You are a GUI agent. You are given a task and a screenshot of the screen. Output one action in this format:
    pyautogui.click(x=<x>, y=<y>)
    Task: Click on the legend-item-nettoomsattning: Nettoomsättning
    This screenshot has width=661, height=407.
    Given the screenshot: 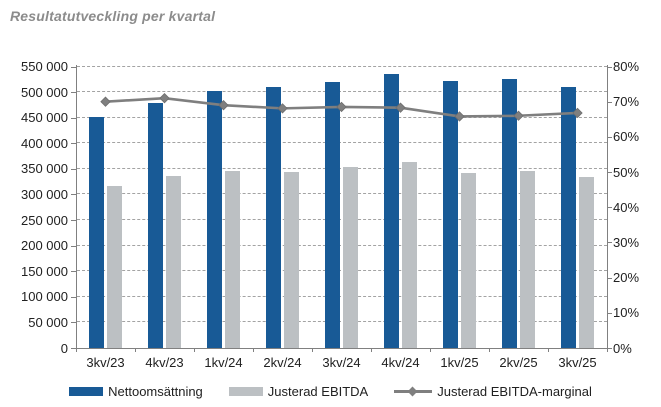 What is the action you would take?
    pyautogui.click(x=136, y=391)
    